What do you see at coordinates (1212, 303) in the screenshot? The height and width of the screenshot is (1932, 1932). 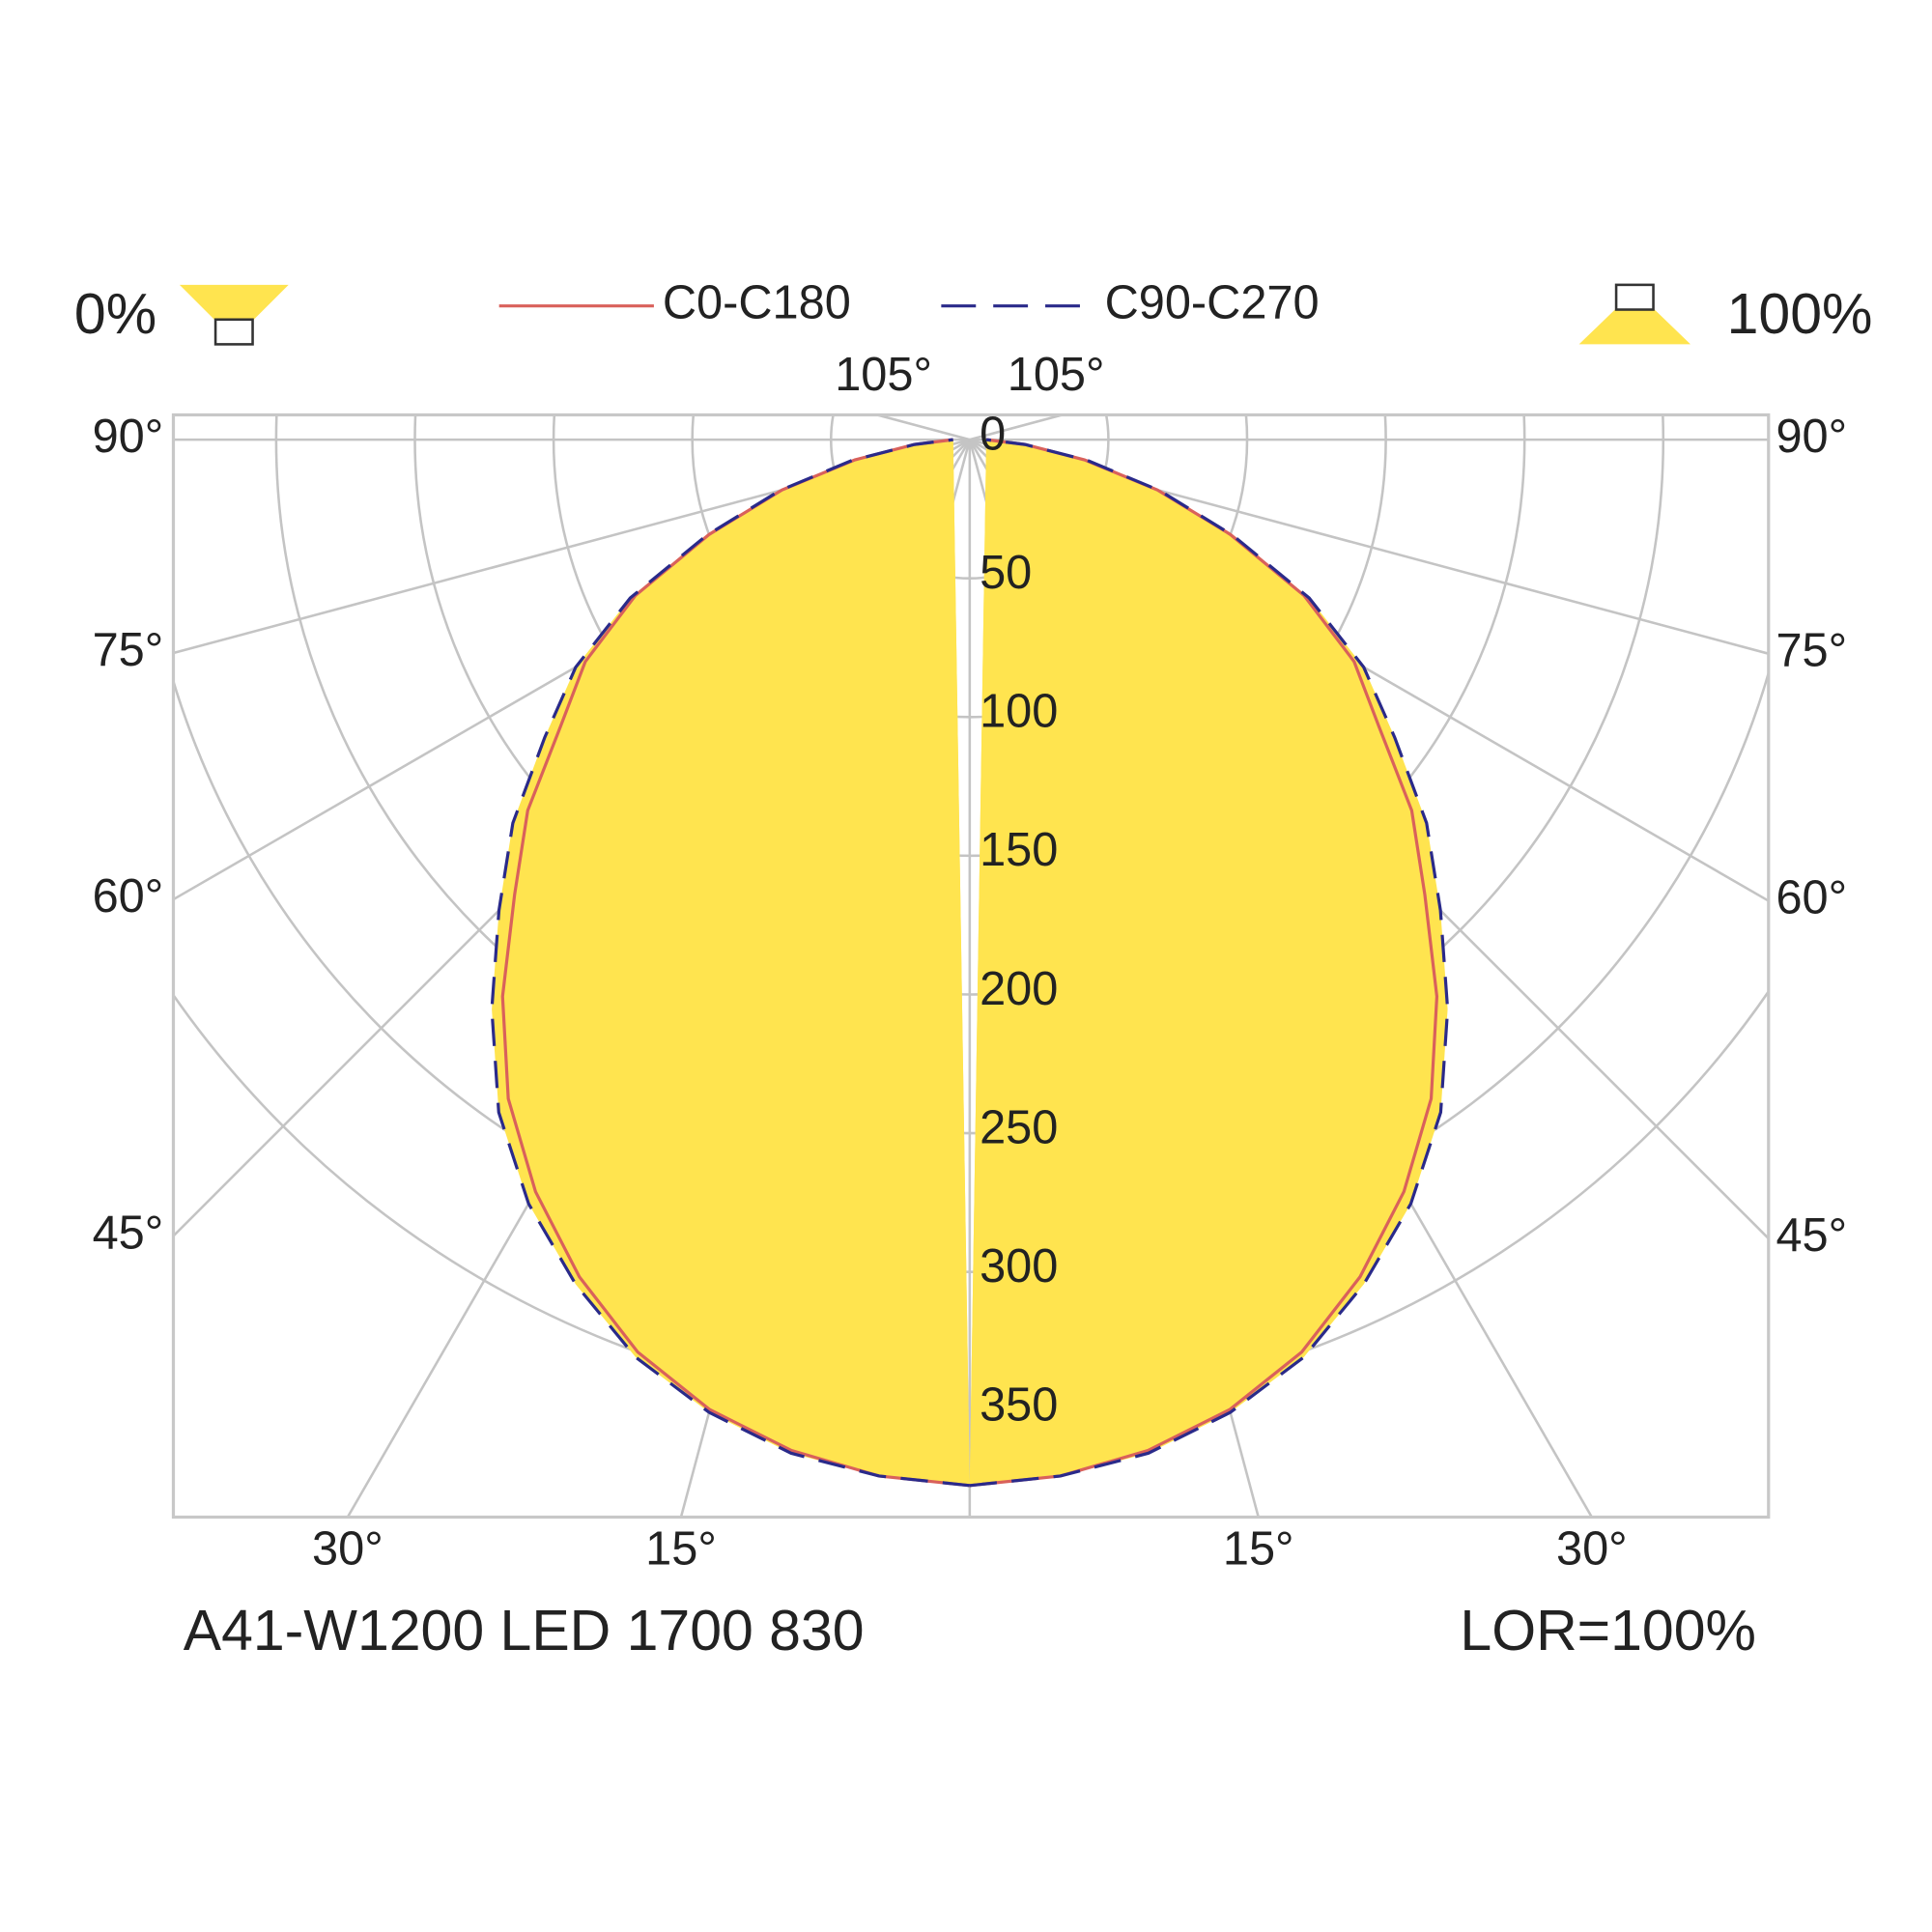 I see `legend-label: C90-C270` at bounding box center [1212, 303].